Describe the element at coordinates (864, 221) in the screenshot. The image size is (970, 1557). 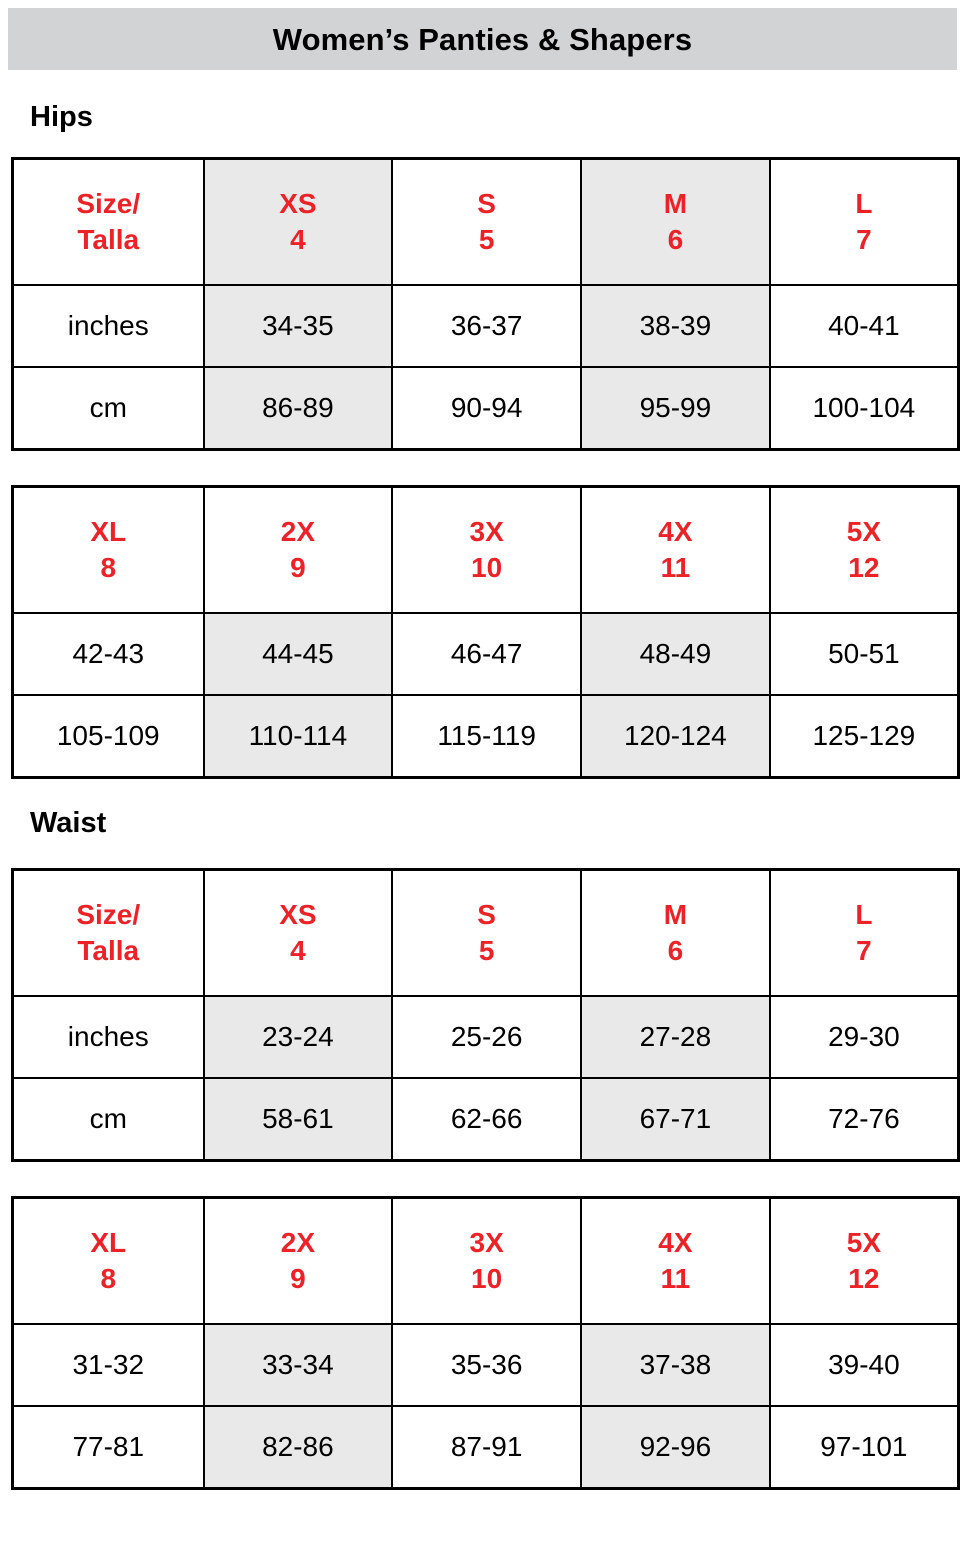
I see `column-header-l: L 7` at that location.